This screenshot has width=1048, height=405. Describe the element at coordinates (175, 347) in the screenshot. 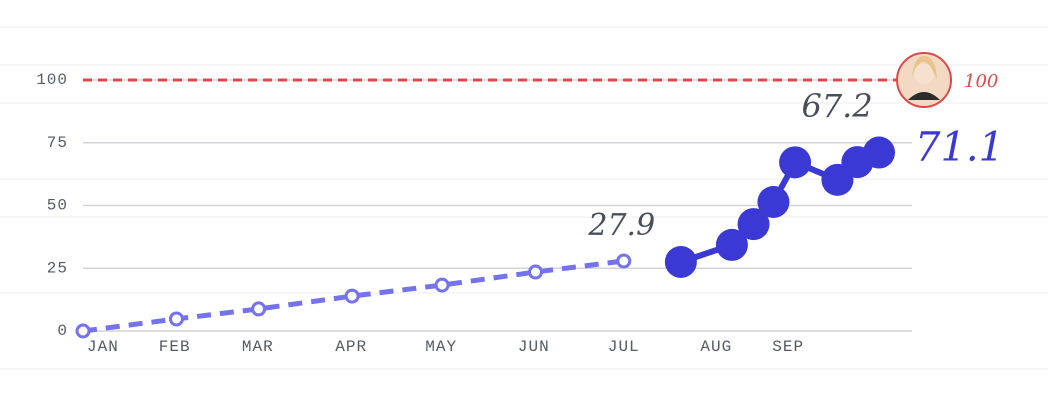

I see `x-tick-label: FEB` at that location.